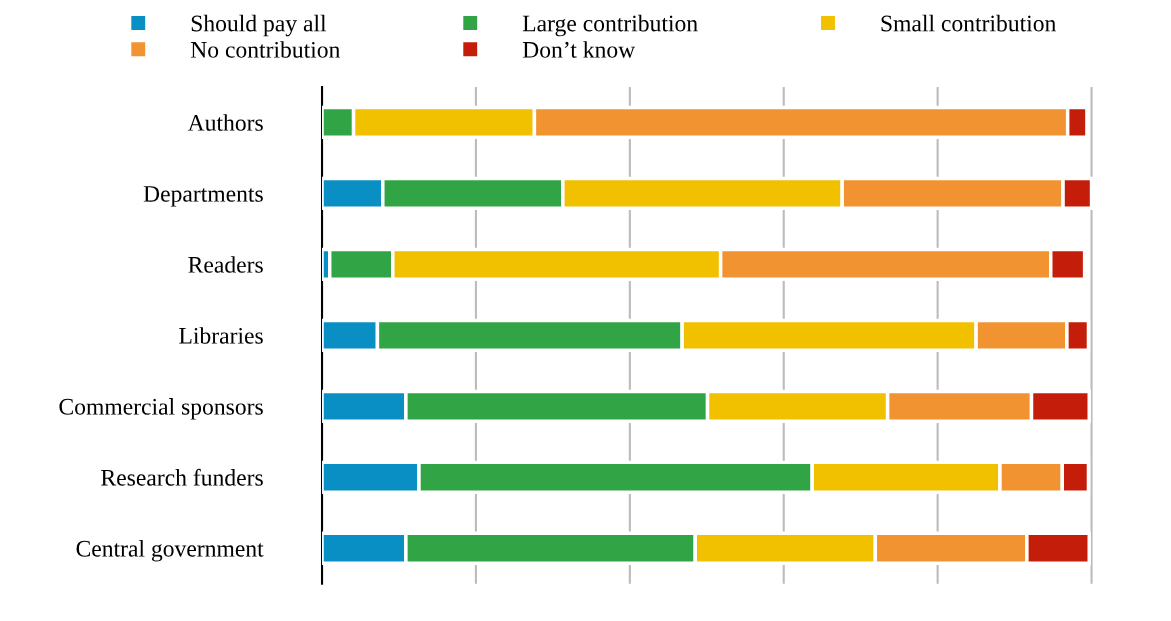 This screenshot has height=621, width=1171. What do you see at coordinates (265, 49) in the screenshot?
I see `legend-label: No contribution` at bounding box center [265, 49].